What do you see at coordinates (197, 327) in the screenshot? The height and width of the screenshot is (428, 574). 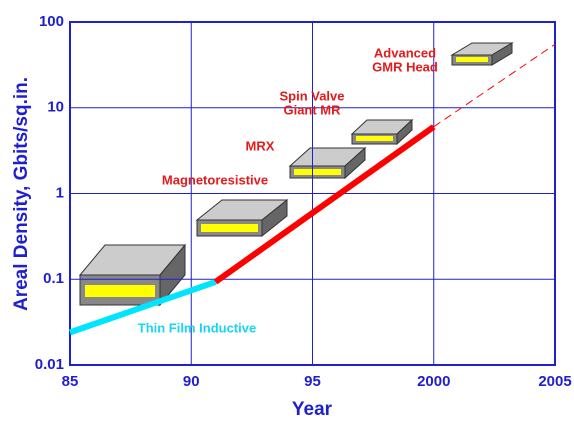 I see `series-label: Thin Film Inductive` at bounding box center [197, 327].